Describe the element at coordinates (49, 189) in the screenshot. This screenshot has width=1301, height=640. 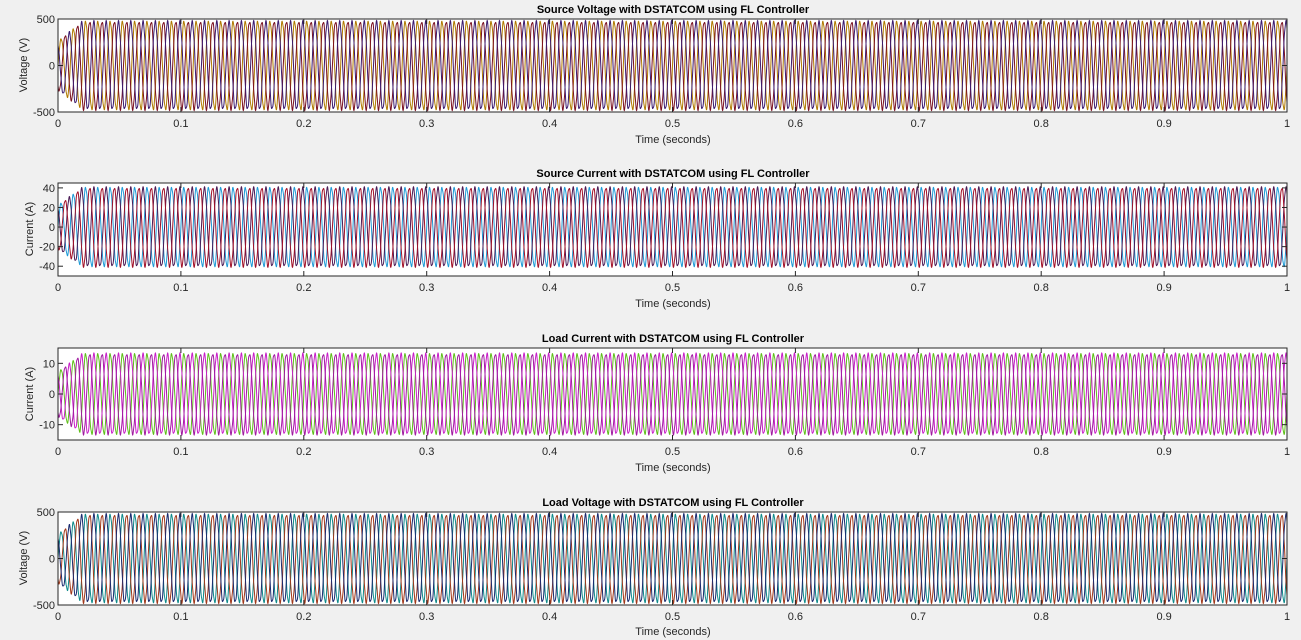
I see `y-tick-label: 40` at that location.